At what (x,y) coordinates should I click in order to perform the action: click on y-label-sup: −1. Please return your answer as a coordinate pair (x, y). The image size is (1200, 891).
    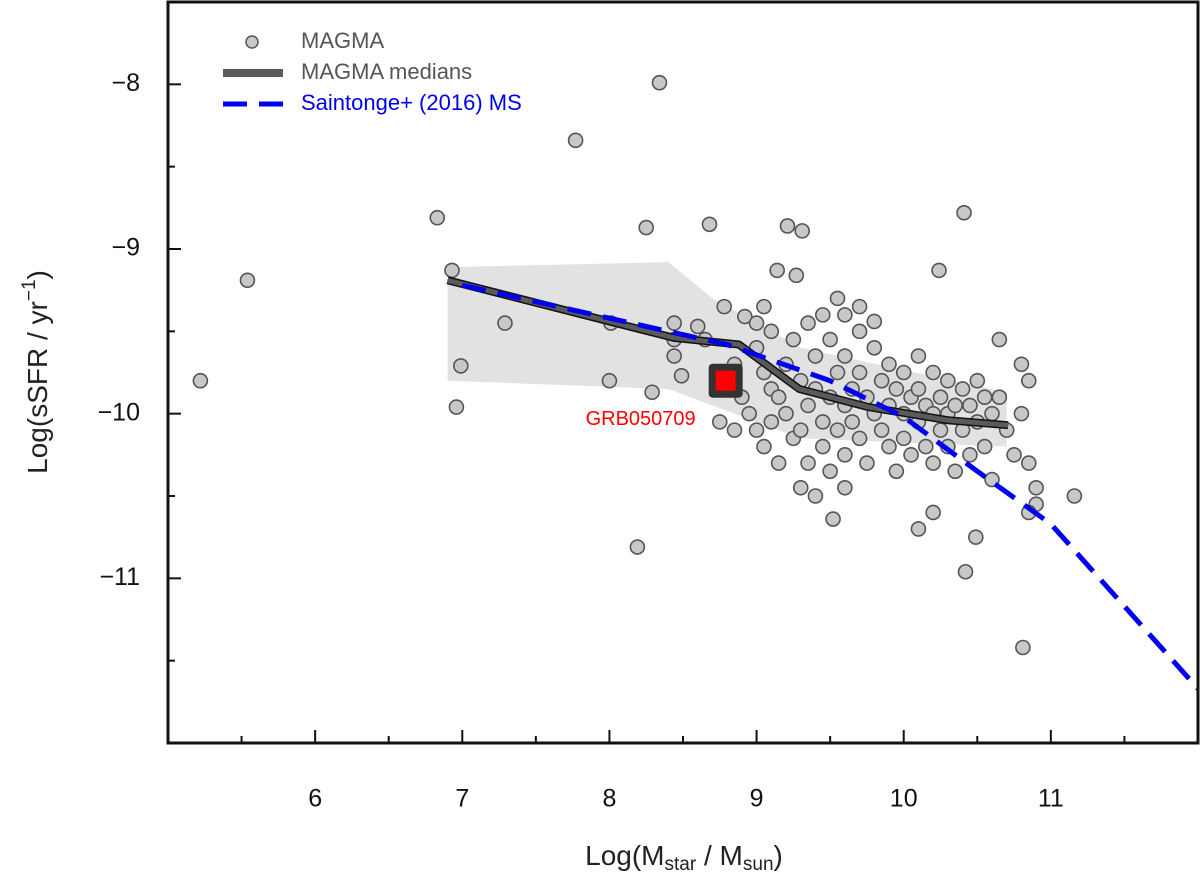
    Looking at the image, I should click on (29, 290).